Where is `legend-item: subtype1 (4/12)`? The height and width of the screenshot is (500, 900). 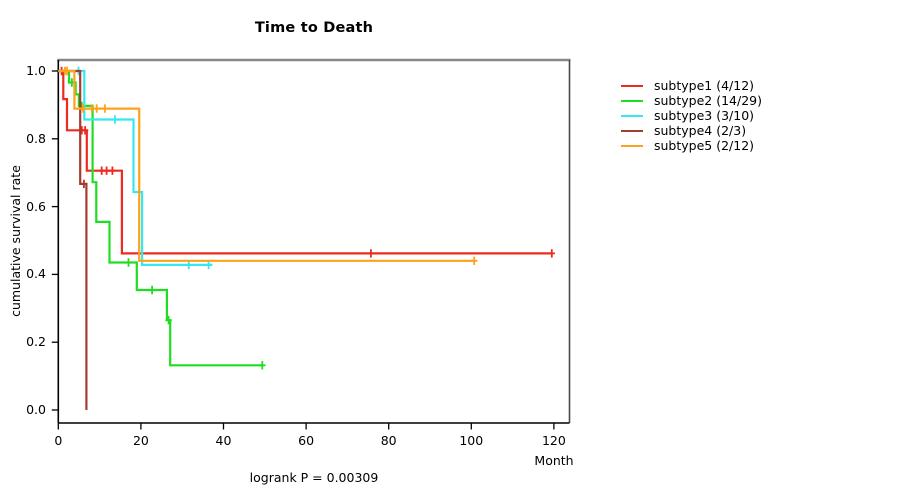
legend-item: subtype1 (4/12) is located at coordinates (691, 85).